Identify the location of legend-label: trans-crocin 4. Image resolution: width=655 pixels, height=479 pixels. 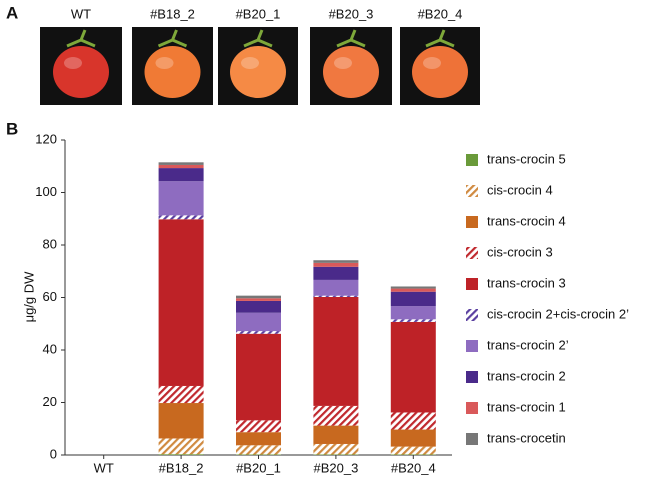
(526, 220).